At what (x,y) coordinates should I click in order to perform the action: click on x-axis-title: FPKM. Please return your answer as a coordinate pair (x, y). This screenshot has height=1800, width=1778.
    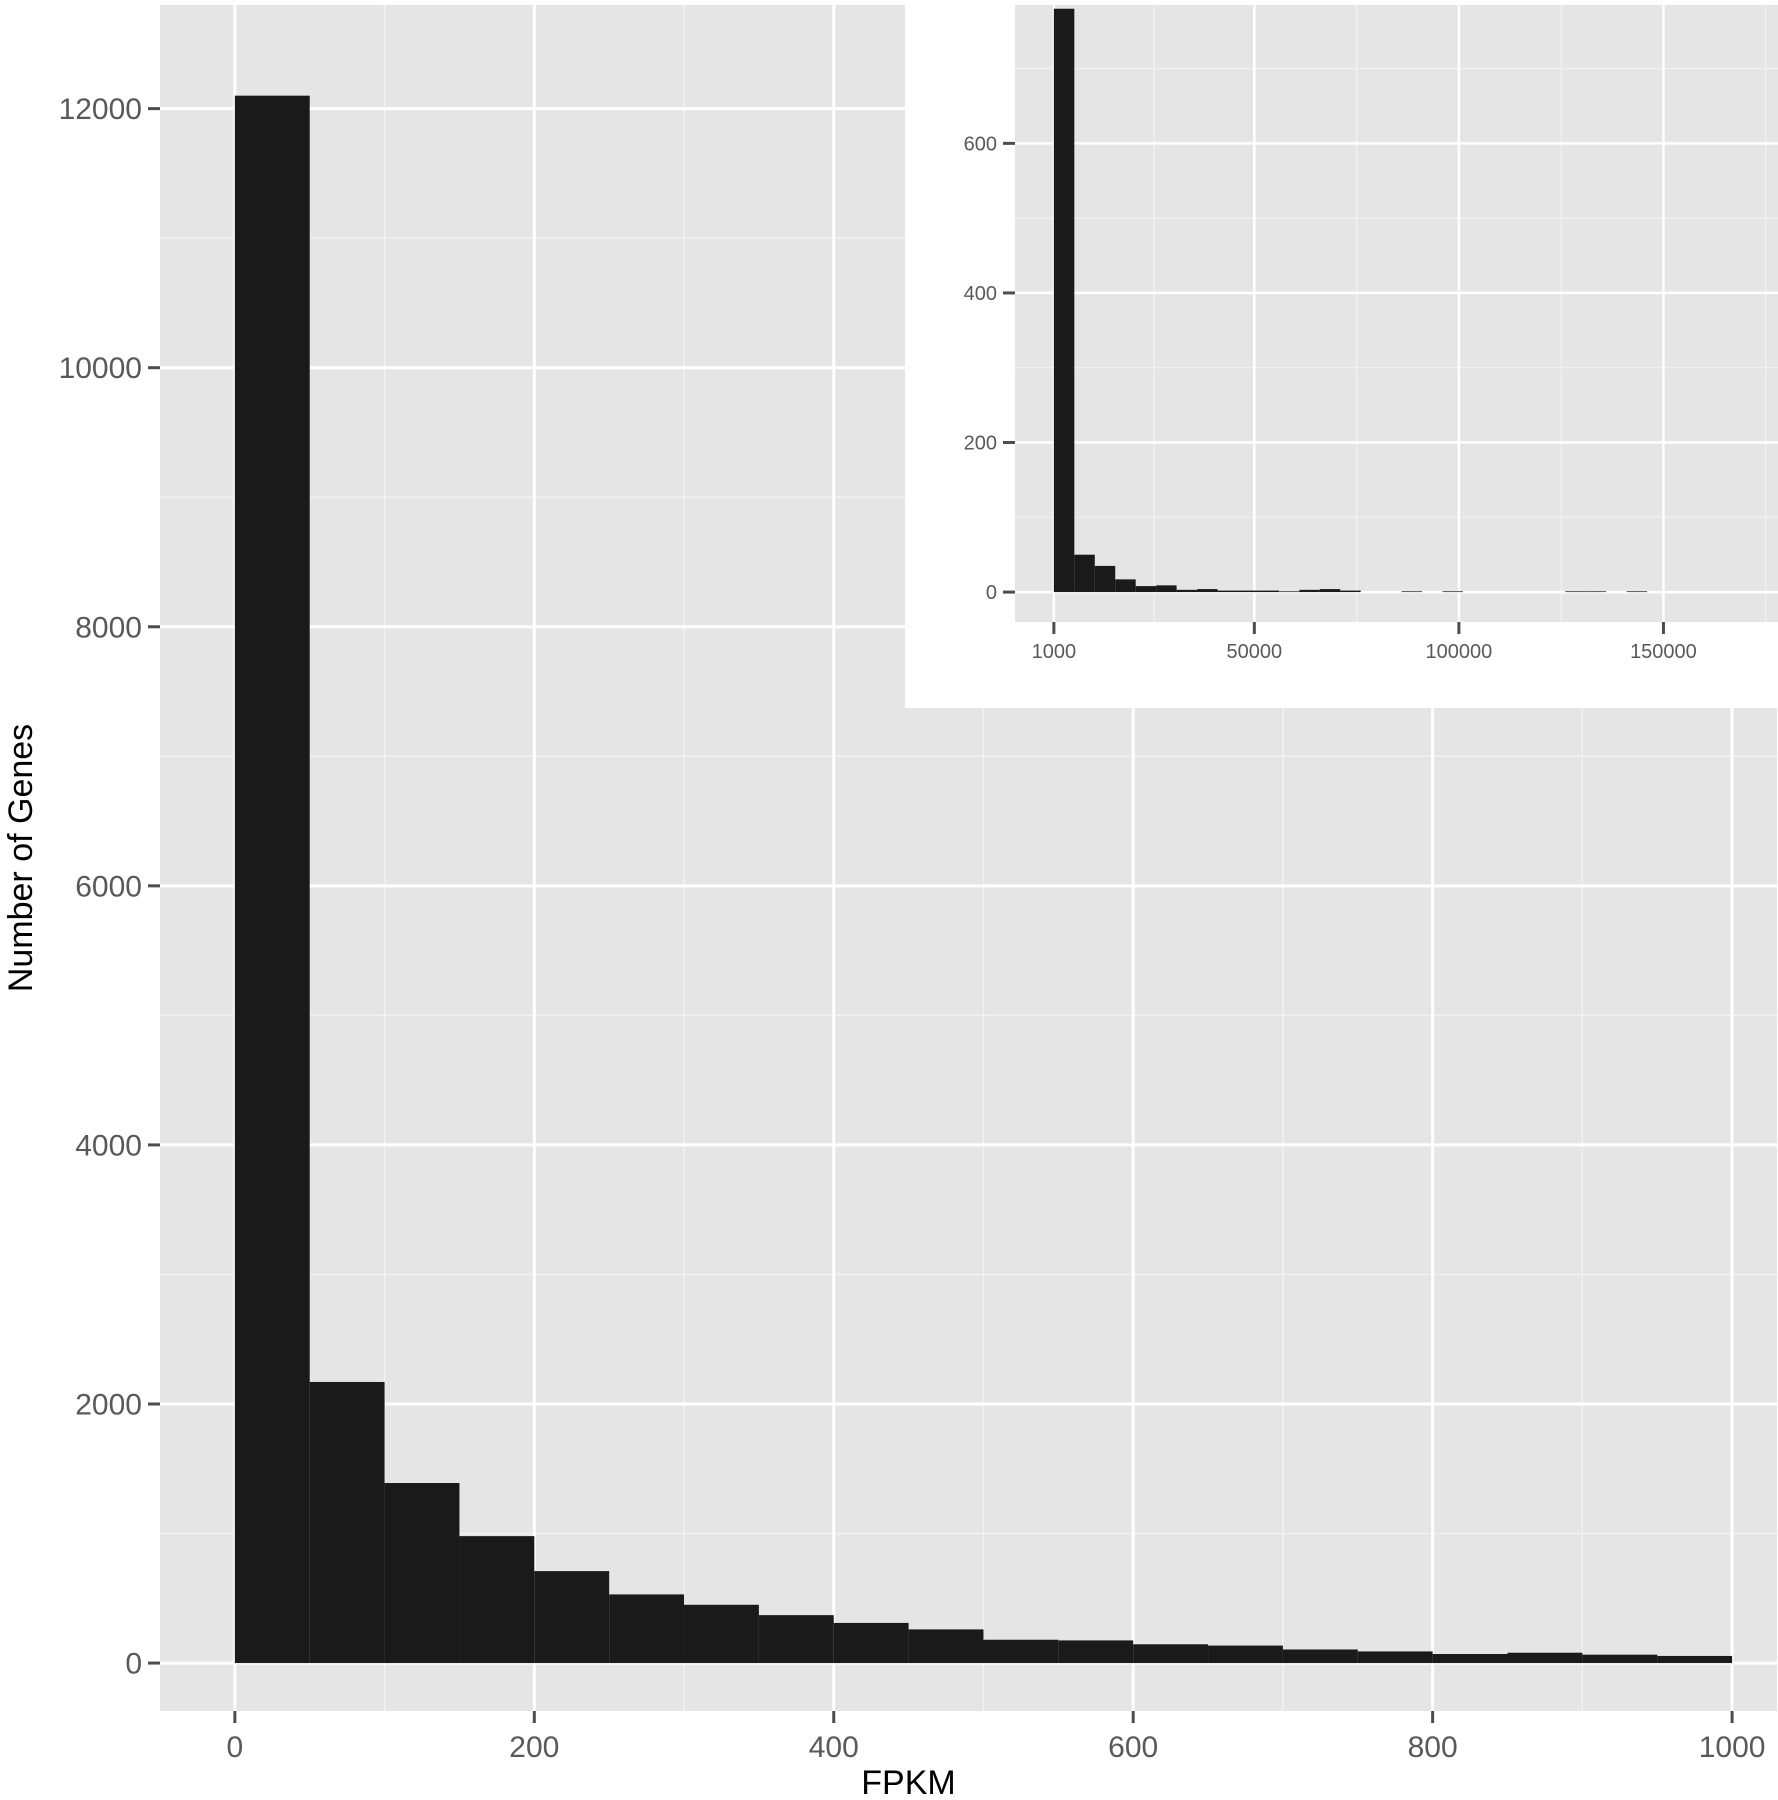
    Looking at the image, I should click on (908, 1782).